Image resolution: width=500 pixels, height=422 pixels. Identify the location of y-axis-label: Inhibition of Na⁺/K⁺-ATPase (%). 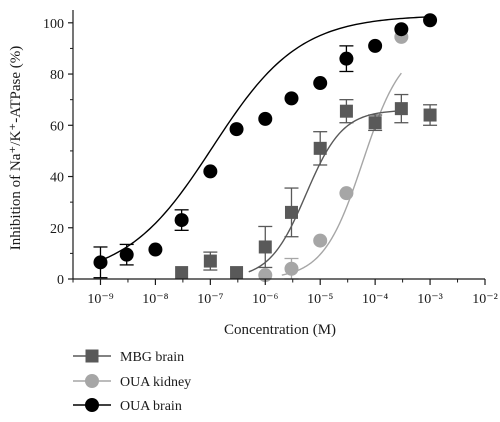
(16, 148).